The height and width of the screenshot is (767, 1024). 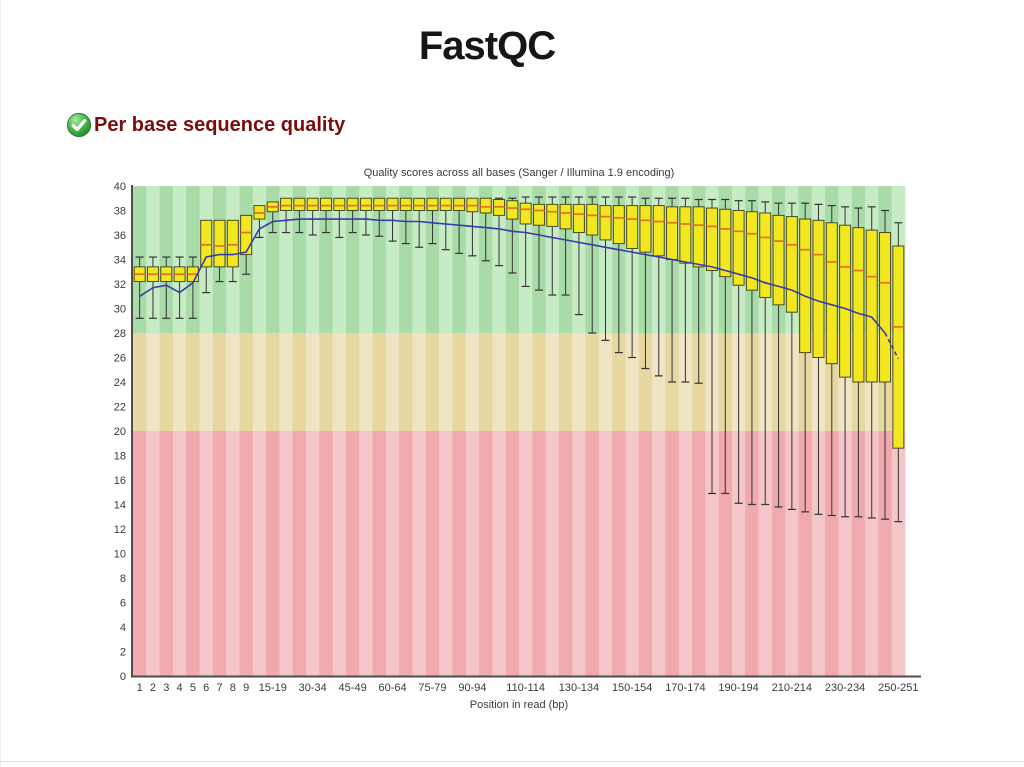 What do you see at coordinates (0, 383) in the screenshot?
I see `slide-left-edge` at bounding box center [0, 383].